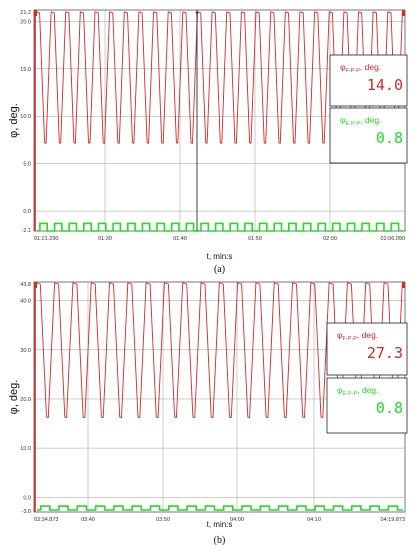  What do you see at coordinates (26, 231) in the screenshot?
I see `y-tick-label: -2.1` at bounding box center [26, 231].